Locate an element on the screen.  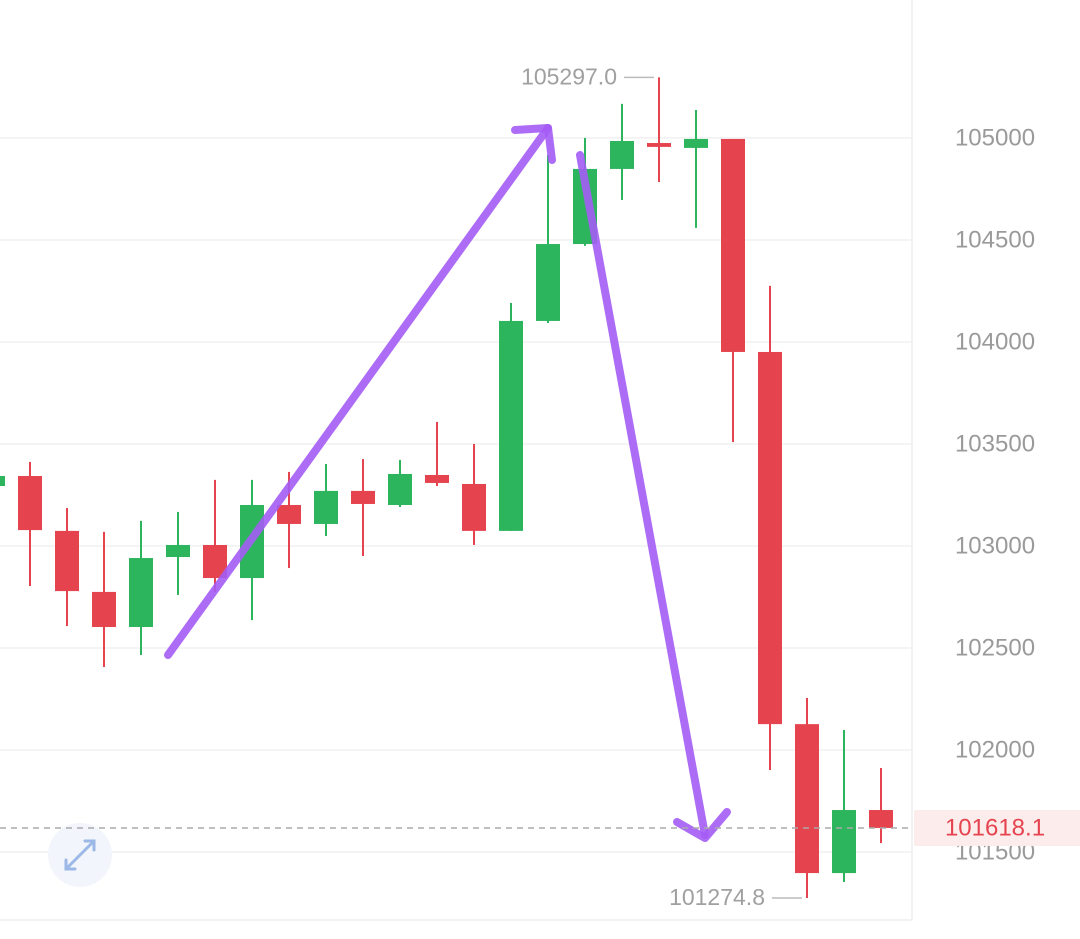
last-price-label: 101618.1 is located at coordinates (995, 827).